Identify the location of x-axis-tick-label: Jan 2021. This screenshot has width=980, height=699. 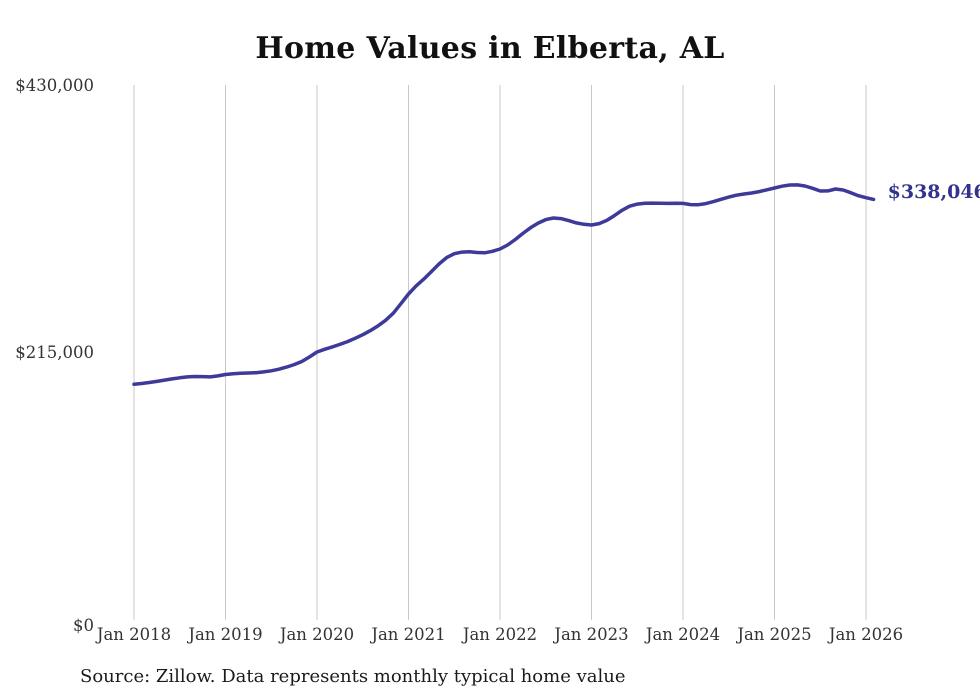
(408, 634).